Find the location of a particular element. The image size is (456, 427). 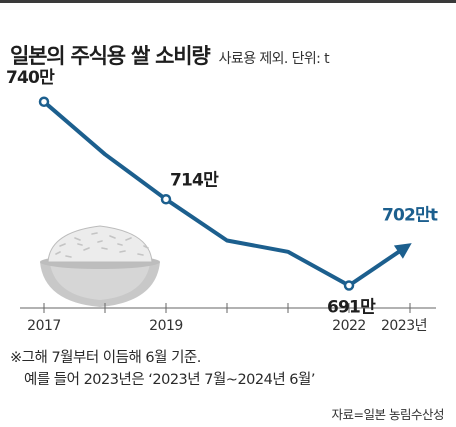

chart-subtitle: 사료용 제외. 단위: t is located at coordinates (274, 59).